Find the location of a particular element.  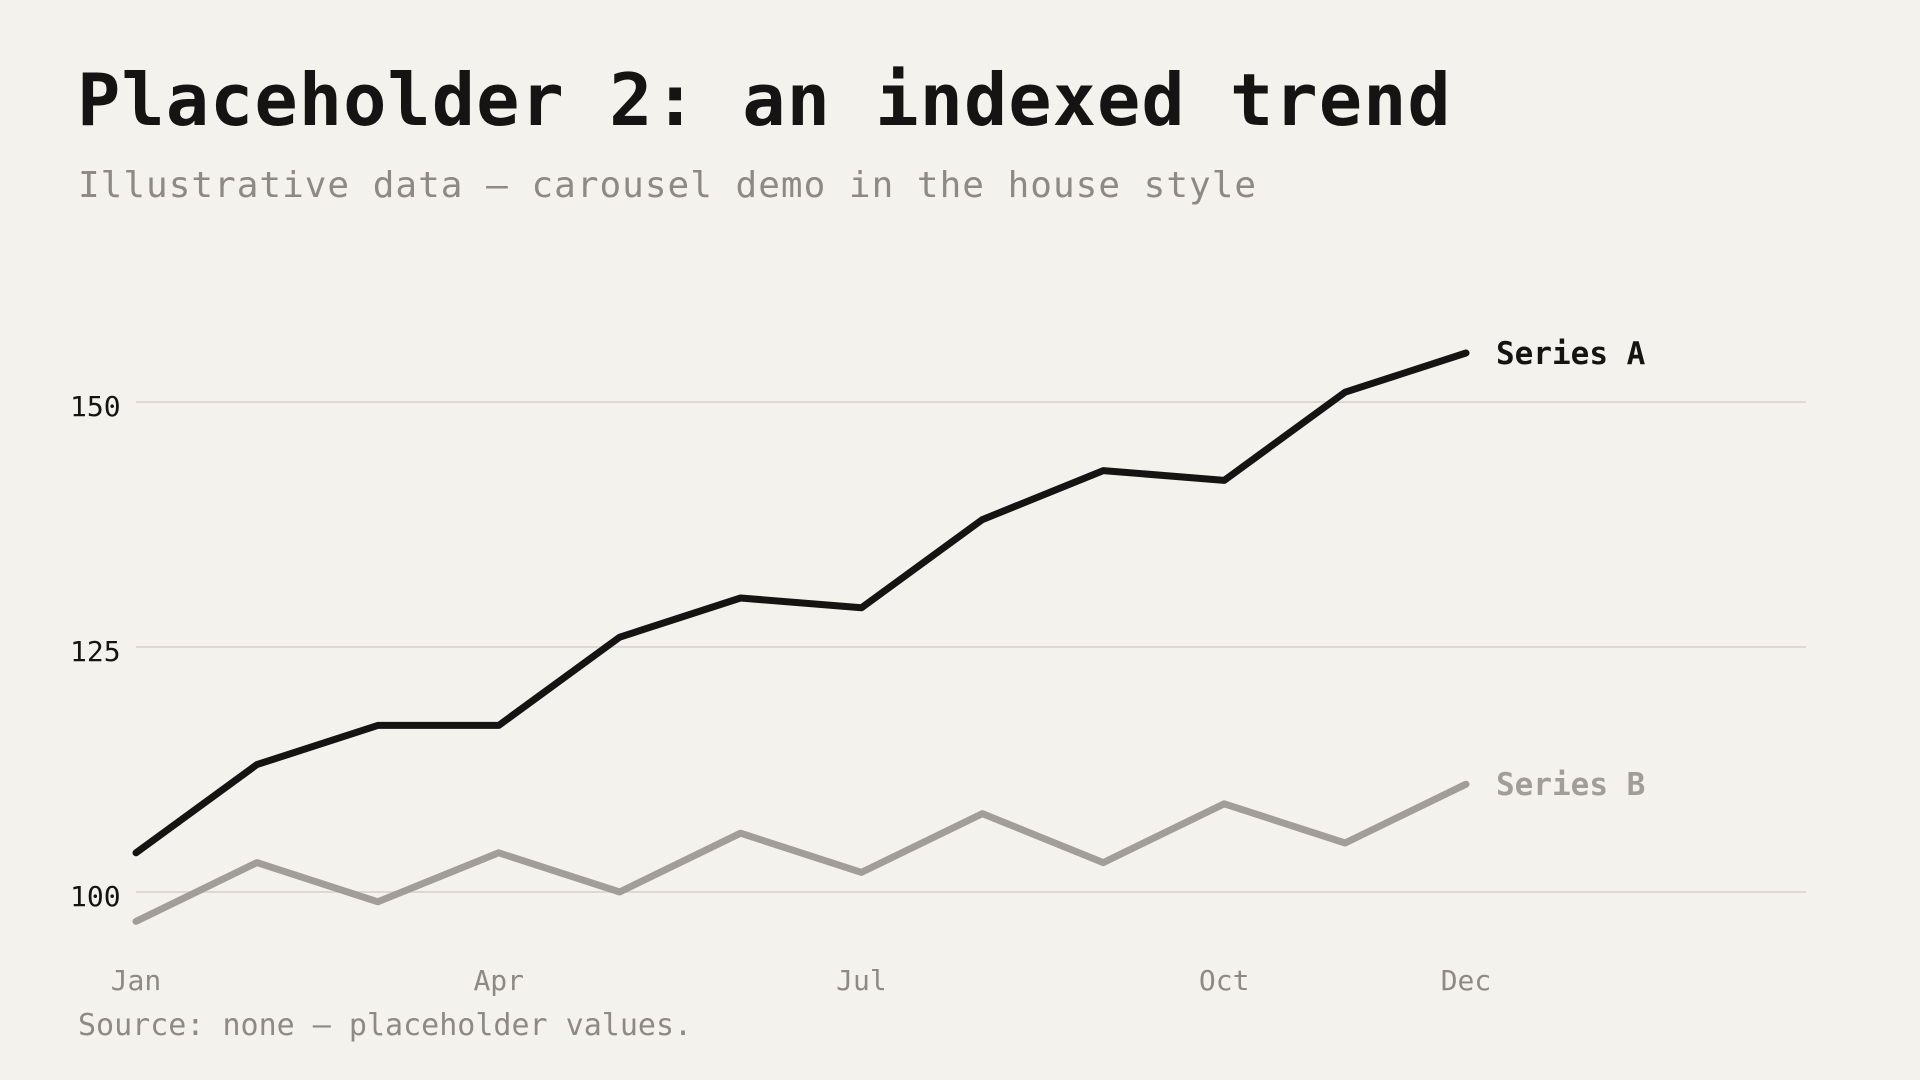

x-tick-label: Jul is located at coordinates (861, 980).